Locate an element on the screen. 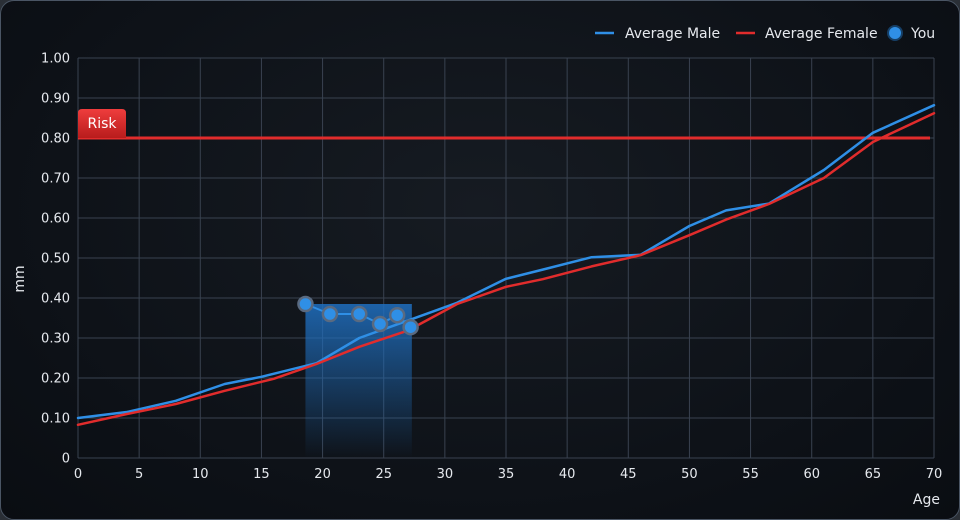 The width and height of the screenshot is (960, 520). y-tick-label: 0.60 is located at coordinates (55, 219).